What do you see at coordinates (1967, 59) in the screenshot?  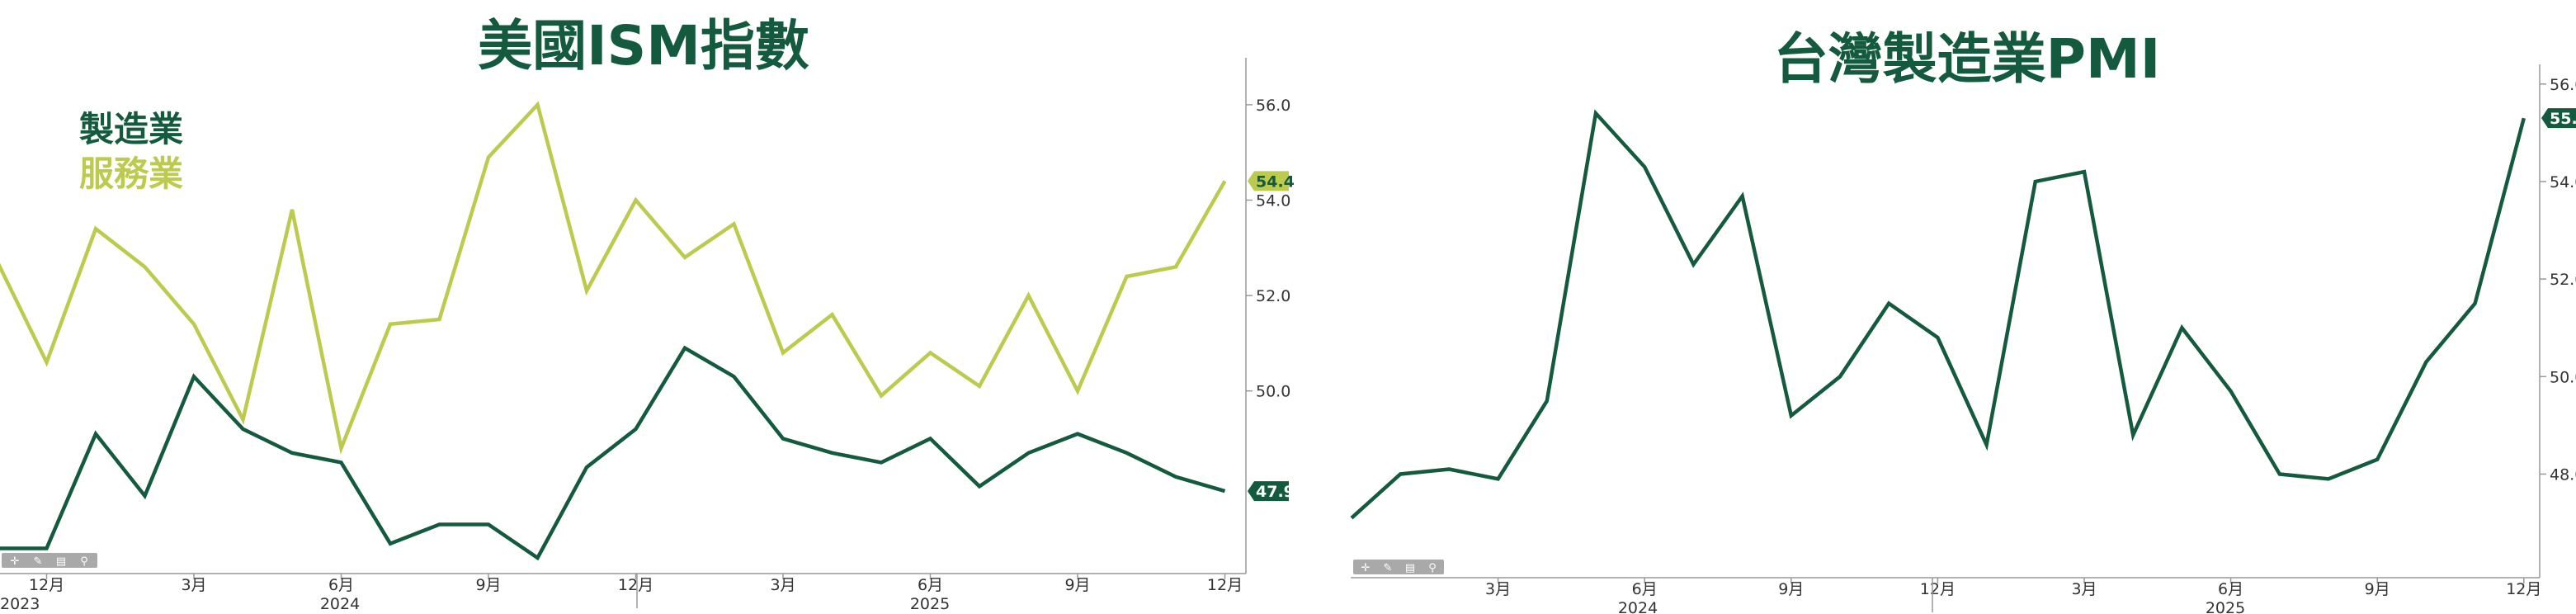 I see `right-chart-title: 台灣製造業PMI` at bounding box center [1967, 59].